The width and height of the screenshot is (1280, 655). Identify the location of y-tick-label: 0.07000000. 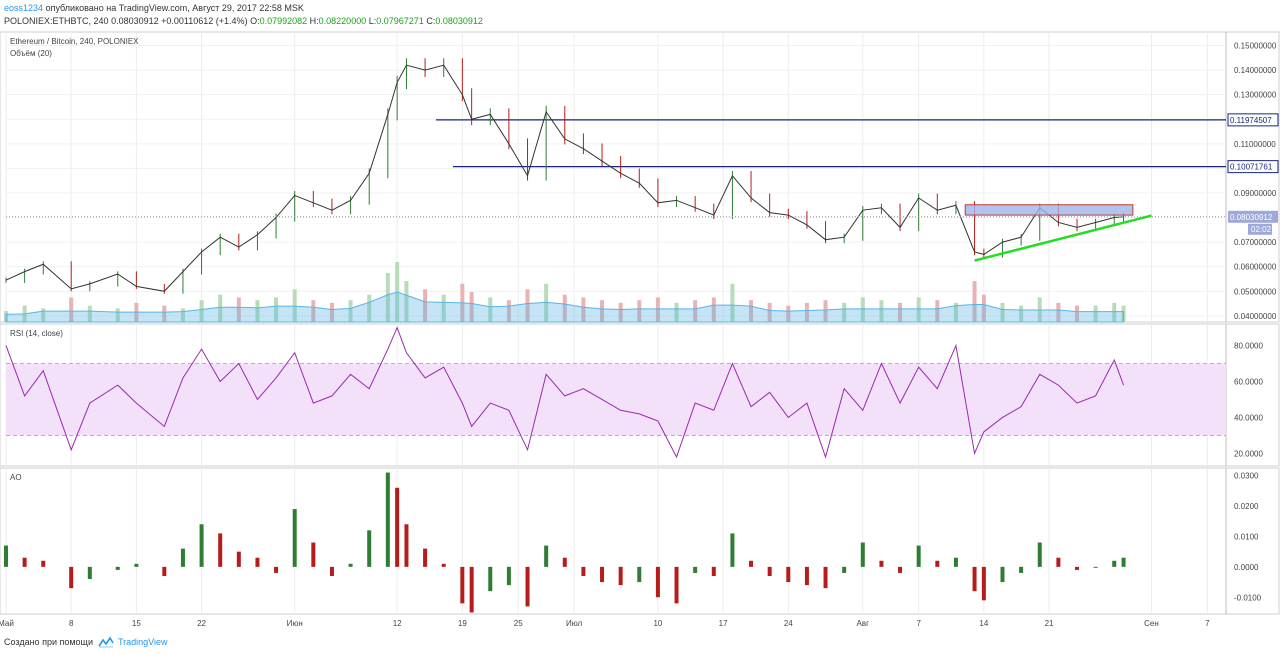
(1255, 242).